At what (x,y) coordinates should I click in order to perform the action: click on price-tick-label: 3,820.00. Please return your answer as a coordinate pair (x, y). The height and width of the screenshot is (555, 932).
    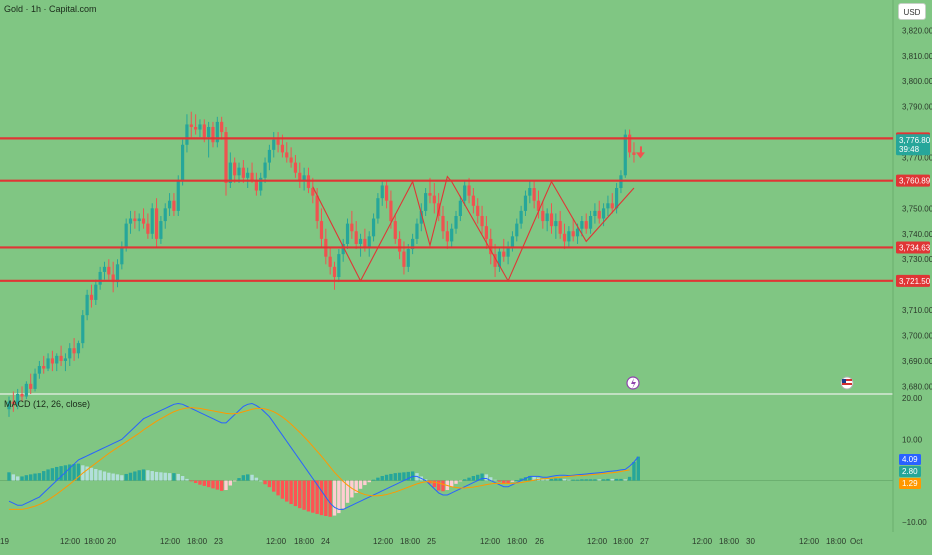
    Looking at the image, I should click on (917, 30).